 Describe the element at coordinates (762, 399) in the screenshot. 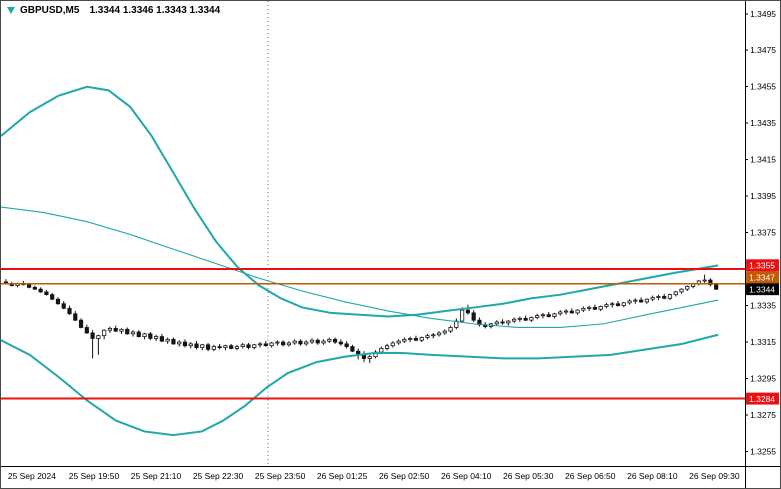

I see `svg-text: 1.3284` at that location.